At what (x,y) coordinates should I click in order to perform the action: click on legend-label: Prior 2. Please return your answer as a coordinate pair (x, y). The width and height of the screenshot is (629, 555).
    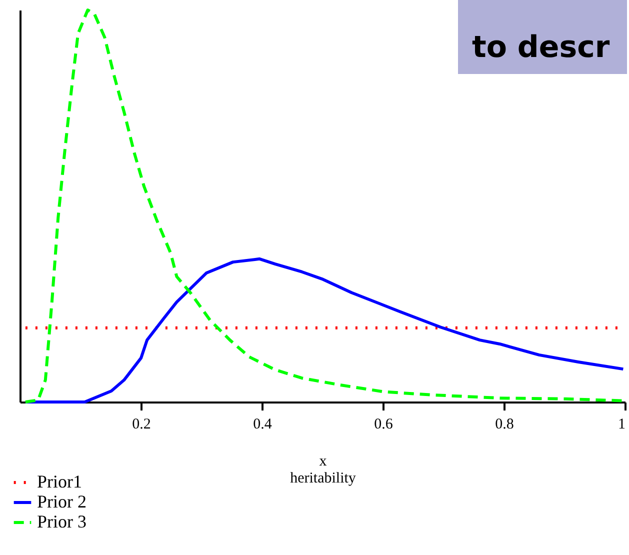
    Looking at the image, I should click on (61, 502).